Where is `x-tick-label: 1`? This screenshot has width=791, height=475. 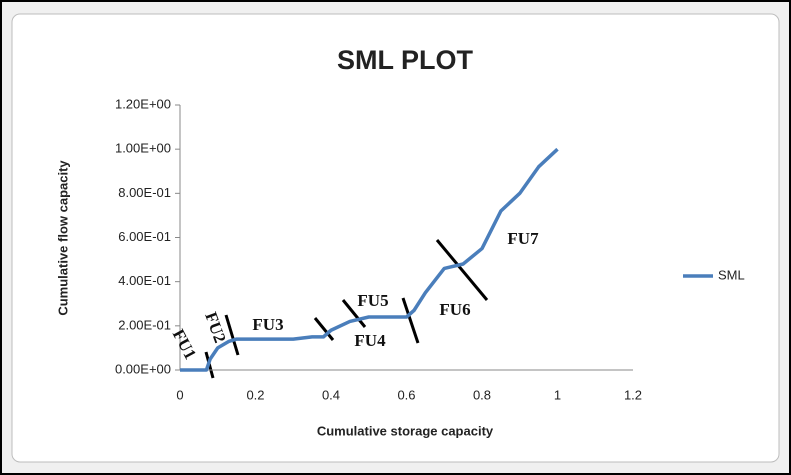 x-tick-label: 1 is located at coordinates (557, 394).